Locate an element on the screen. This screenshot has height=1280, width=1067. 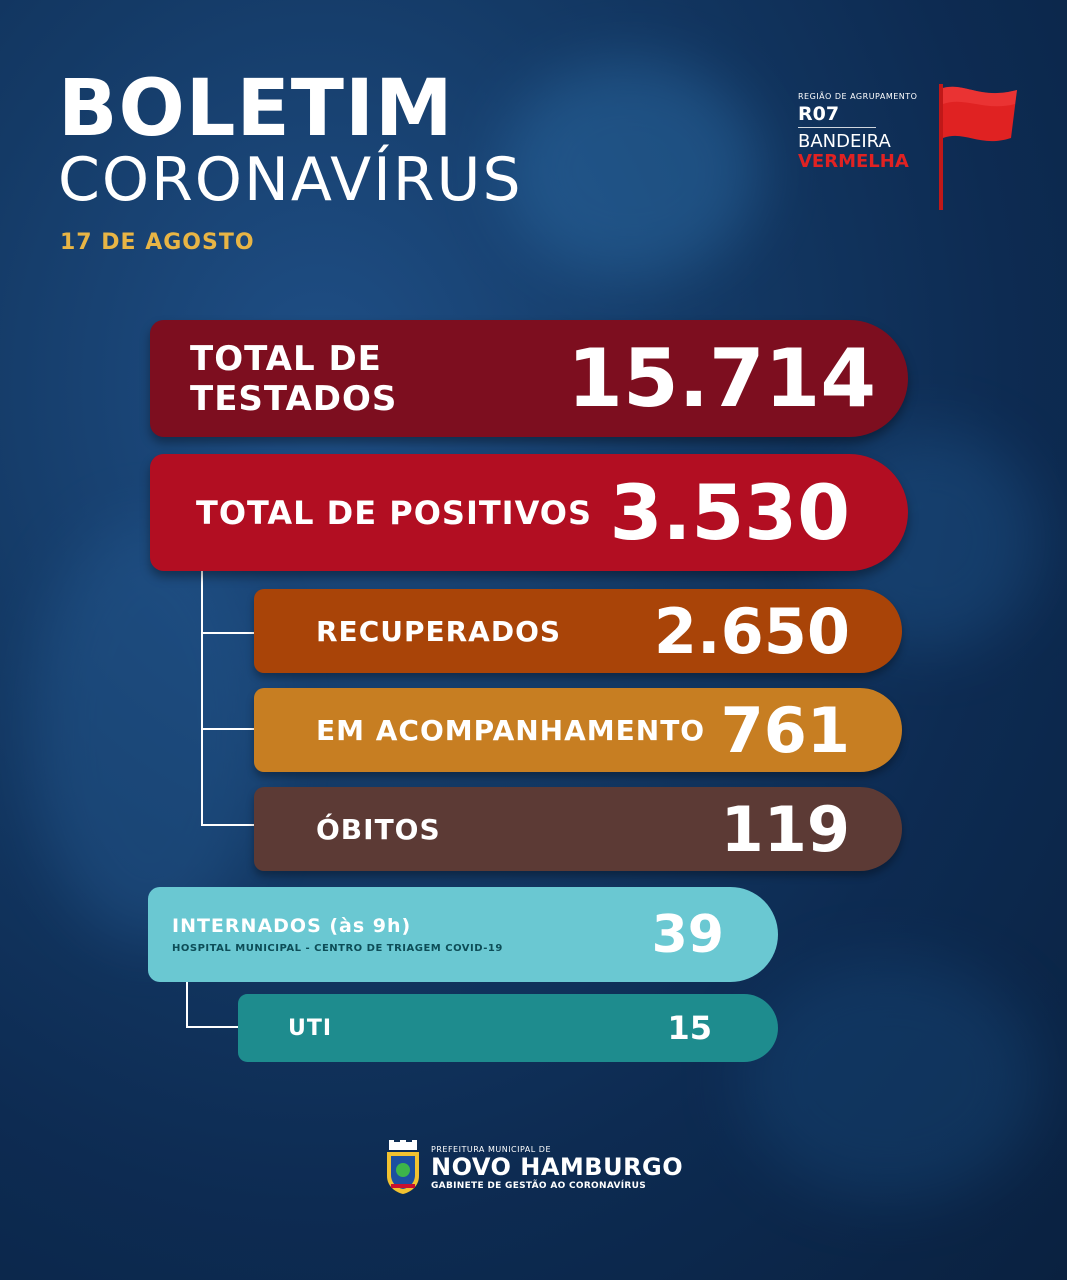
stat-value: 15 is located at coordinates (689, 1028).